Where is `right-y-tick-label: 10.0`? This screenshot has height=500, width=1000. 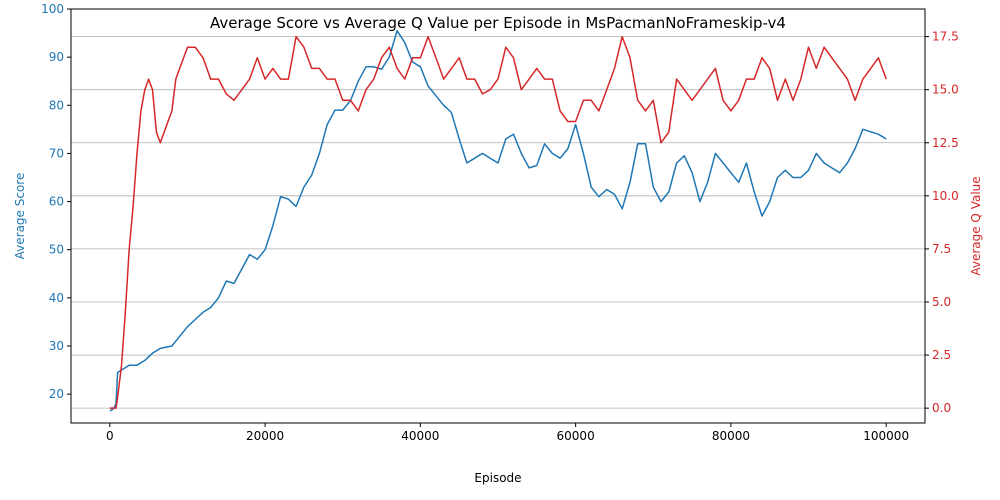 right-y-tick-label: 10.0 is located at coordinates (945, 196).